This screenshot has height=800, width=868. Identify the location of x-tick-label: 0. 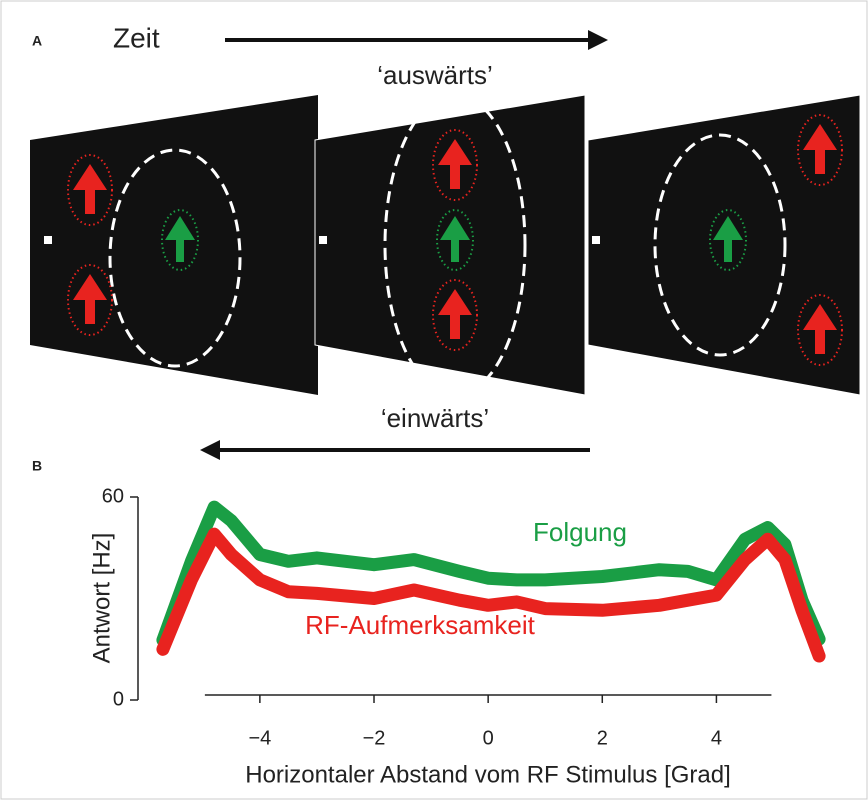
(488, 738).